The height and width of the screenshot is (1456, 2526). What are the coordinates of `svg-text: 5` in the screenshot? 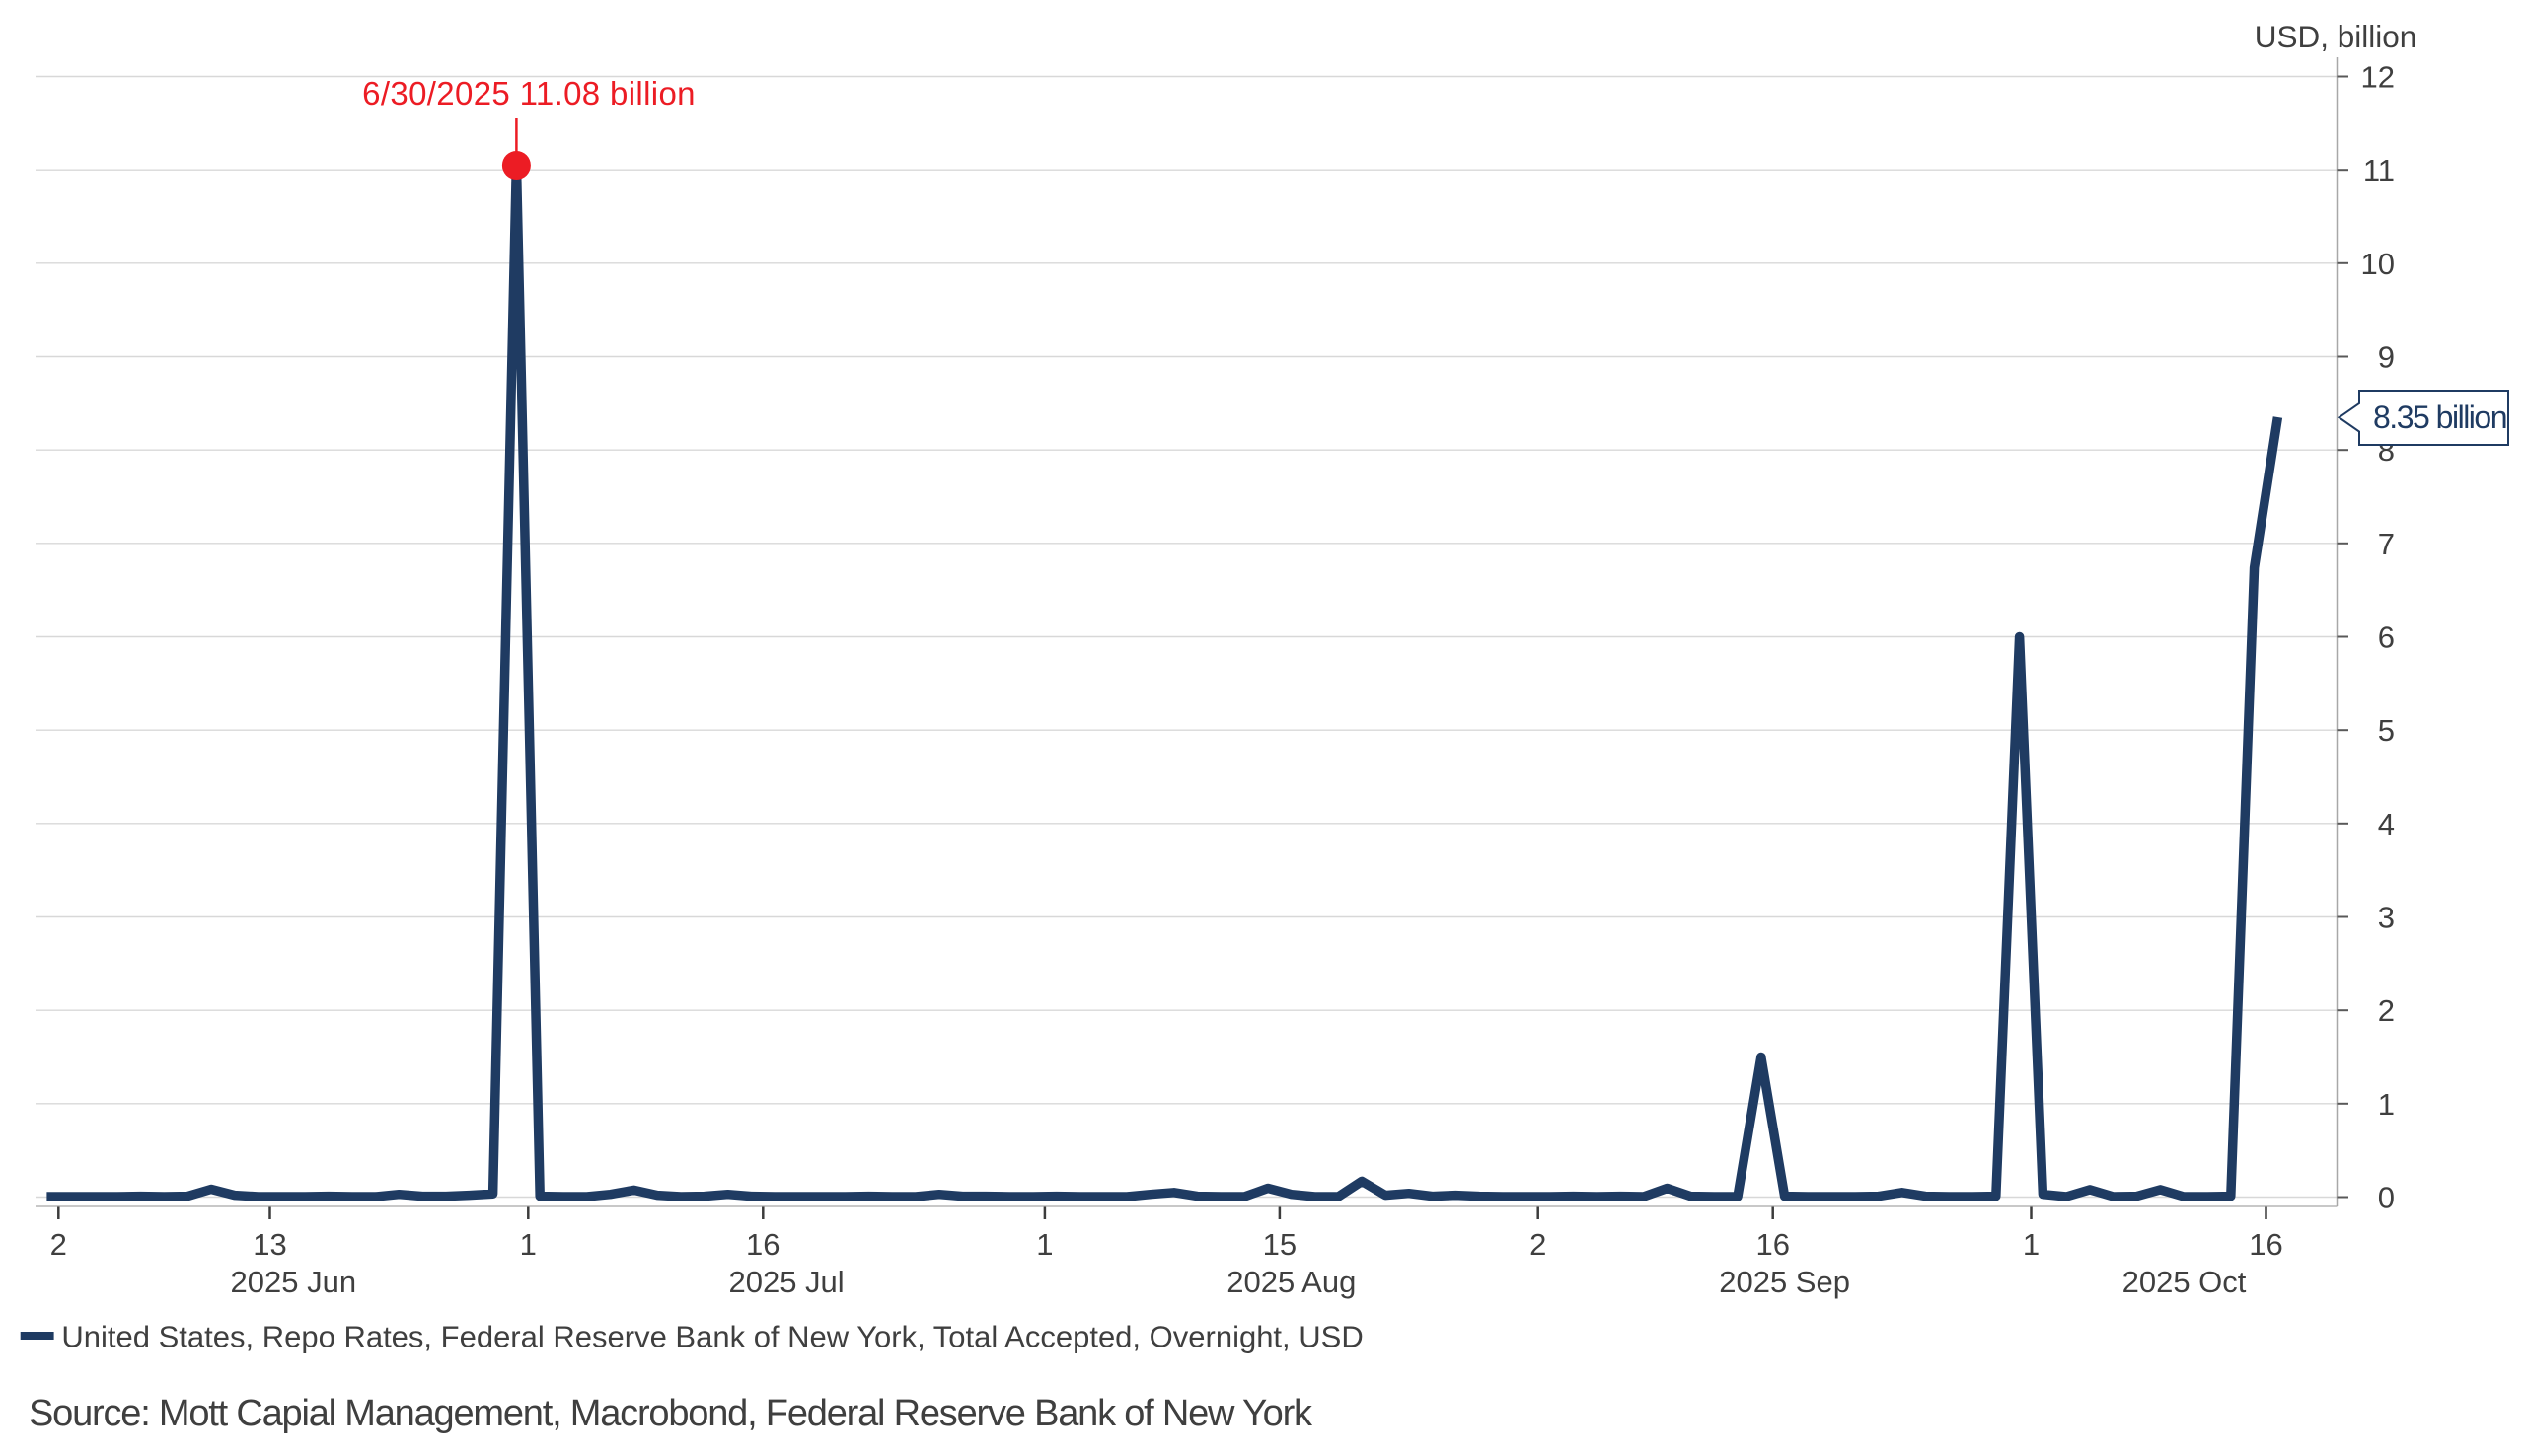 It's located at (2386, 730).